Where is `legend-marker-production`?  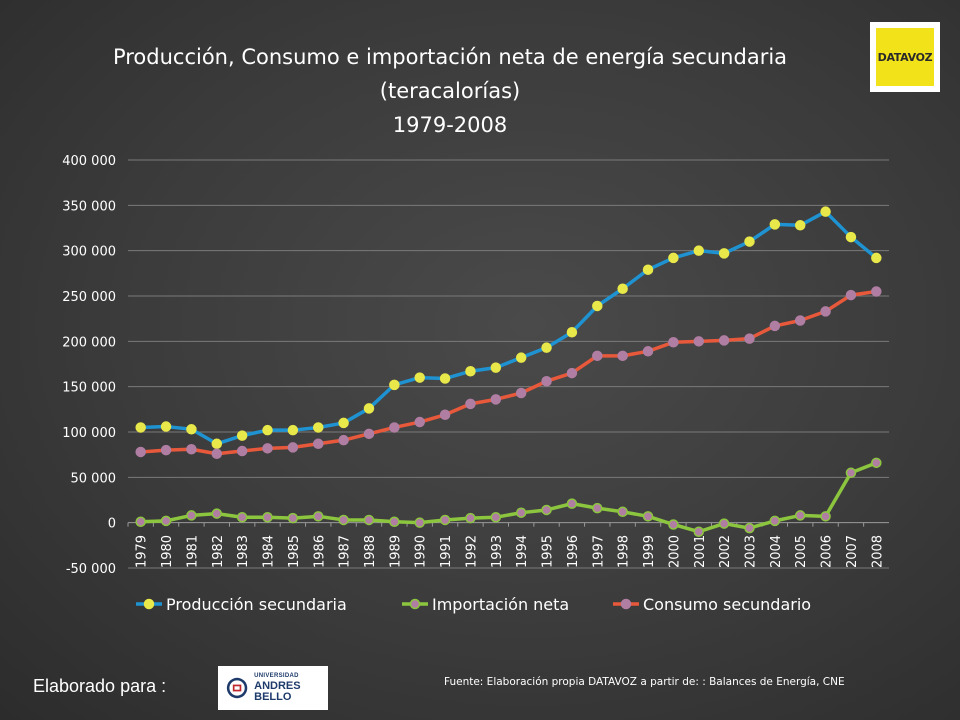 legend-marker-production is located at coordinates (149, 604).